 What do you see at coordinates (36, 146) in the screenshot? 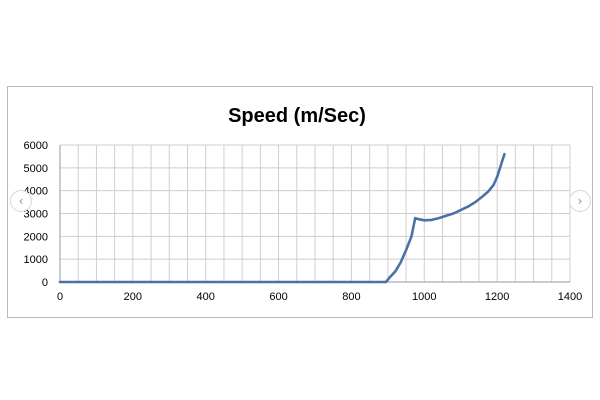
I see `y-tick-label: 6000` at bounding box center [36, 146].